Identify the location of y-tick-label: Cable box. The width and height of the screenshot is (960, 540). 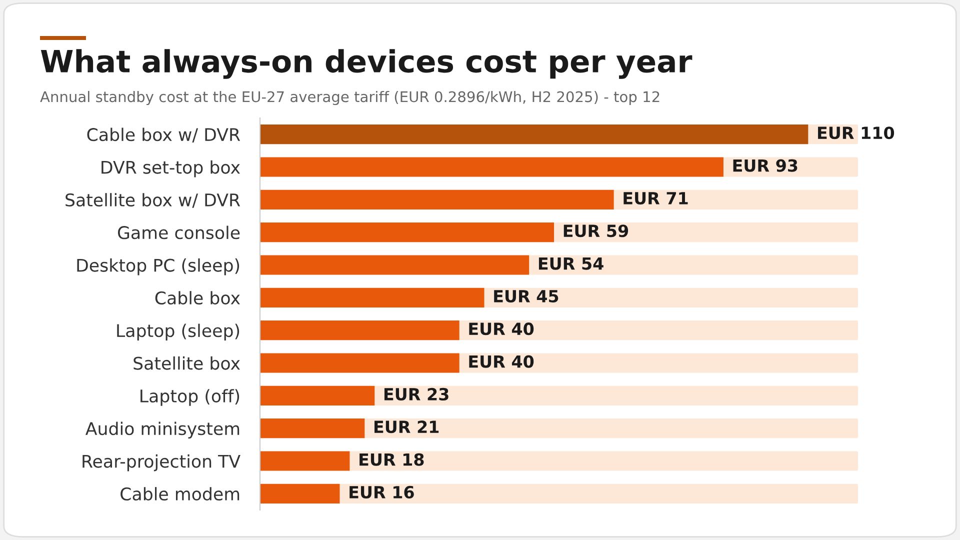
(197, 298).